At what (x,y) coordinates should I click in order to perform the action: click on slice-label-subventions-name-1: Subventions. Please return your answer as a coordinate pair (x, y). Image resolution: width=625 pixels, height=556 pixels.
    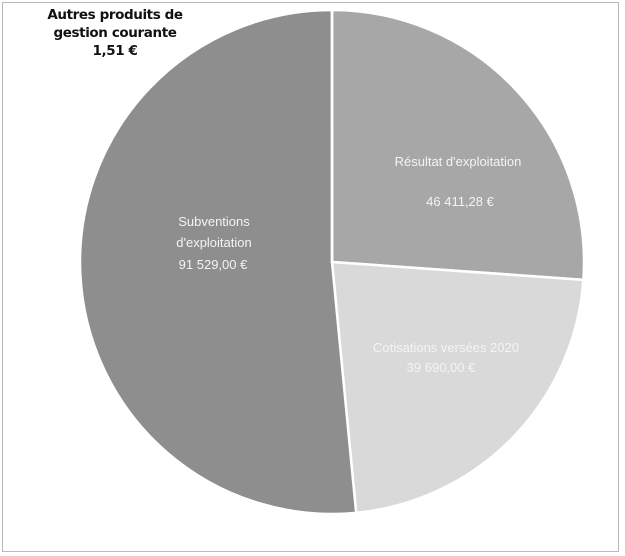
    Looking at the image, I should click on (214, 221).